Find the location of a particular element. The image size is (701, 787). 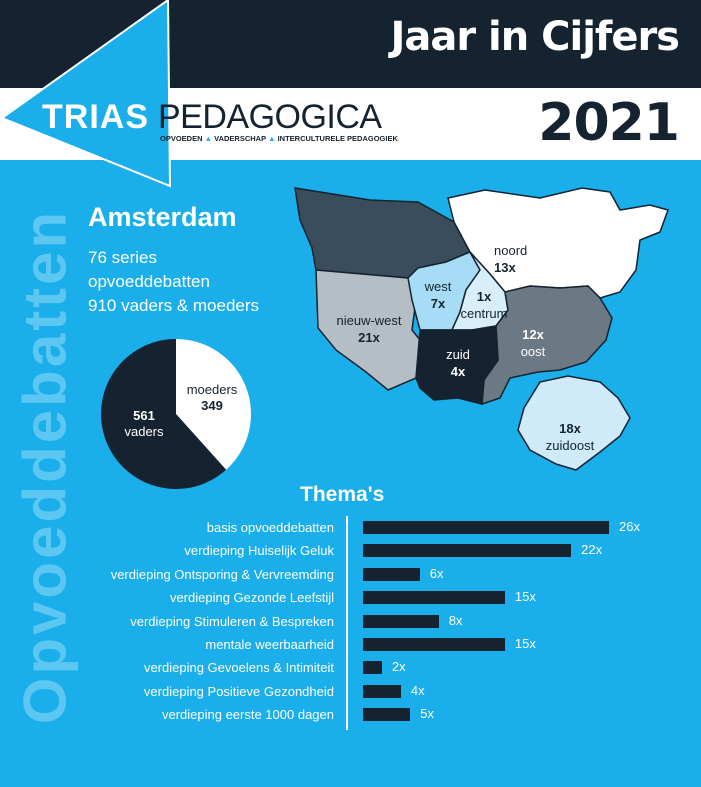

pie-value: 349 is located at coordinates (212, 405).